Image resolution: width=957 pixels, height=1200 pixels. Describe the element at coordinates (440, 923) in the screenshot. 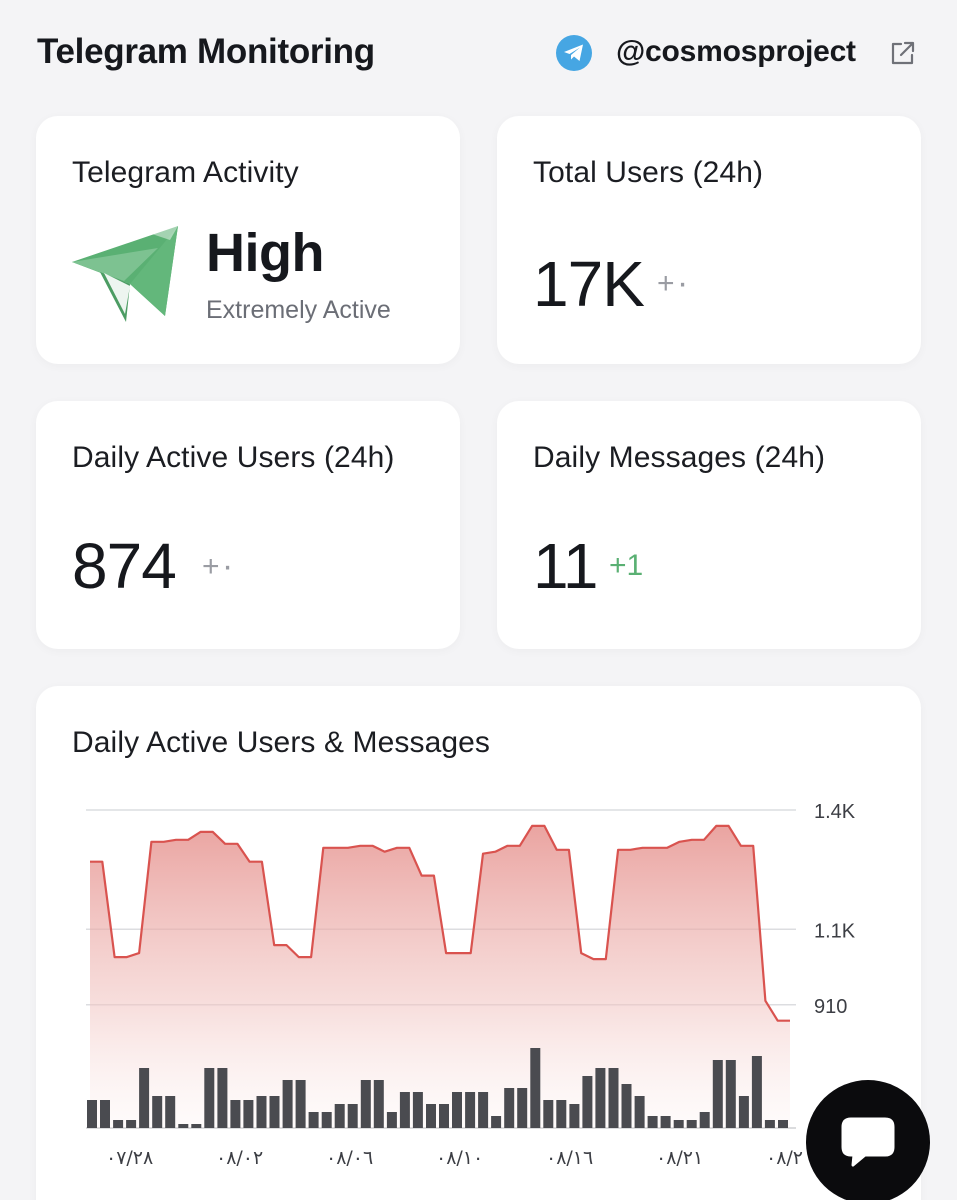

I see `dau-line` at that location.